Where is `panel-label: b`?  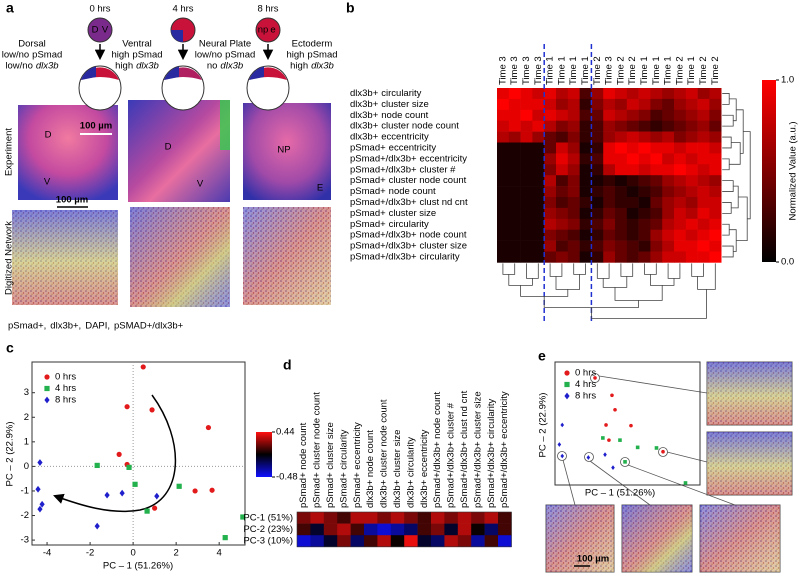
panel-label: b is located at coordinates (350, 8).